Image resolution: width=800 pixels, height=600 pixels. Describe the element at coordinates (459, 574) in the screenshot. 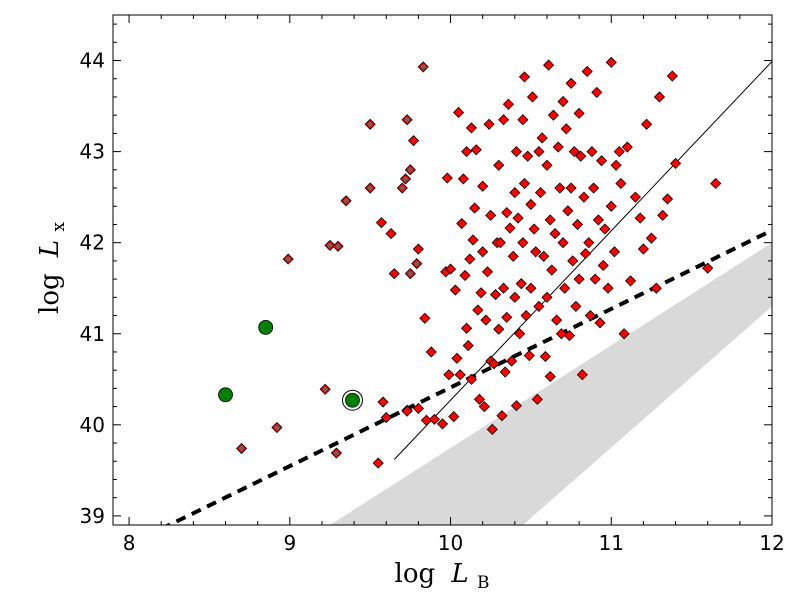

I see `x-axis-label-symbol: L` at that location.